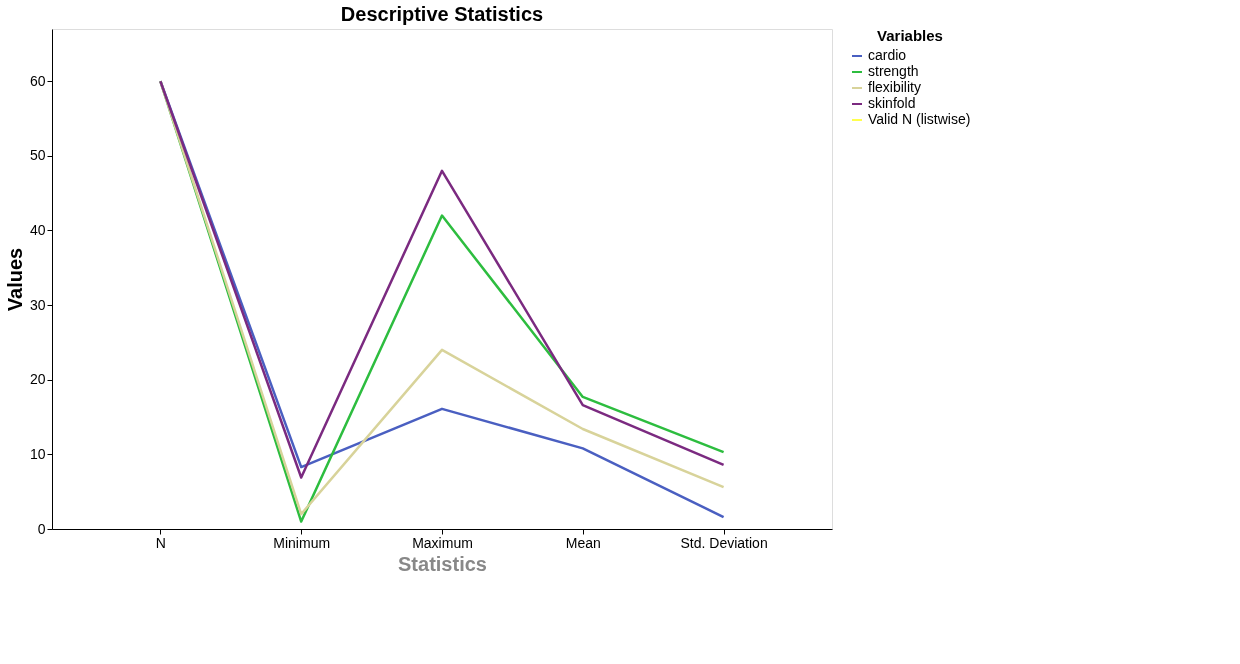 This screenshot has width=1240, height=664. Describe the element at coordinates (14, 279) in the screenshot. I see `y-axis-title: Values` at that location.